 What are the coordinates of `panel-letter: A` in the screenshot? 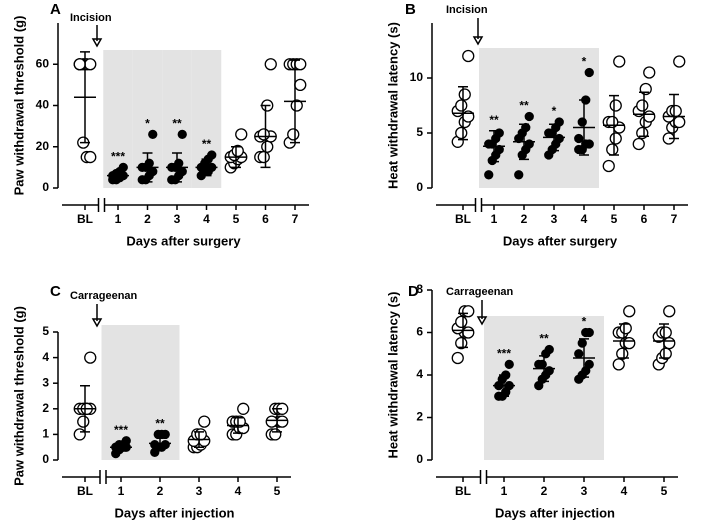 It's located at (55, 9).